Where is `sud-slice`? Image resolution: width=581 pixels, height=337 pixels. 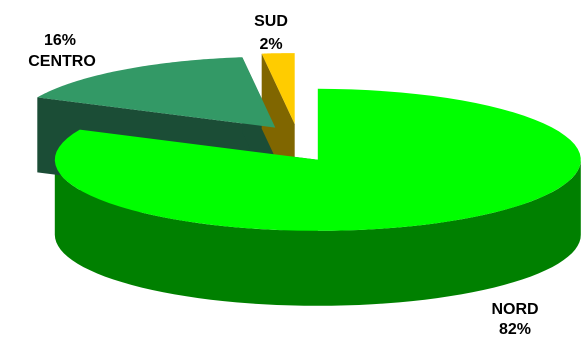
sud-slice is located at coordinates (278, 89).